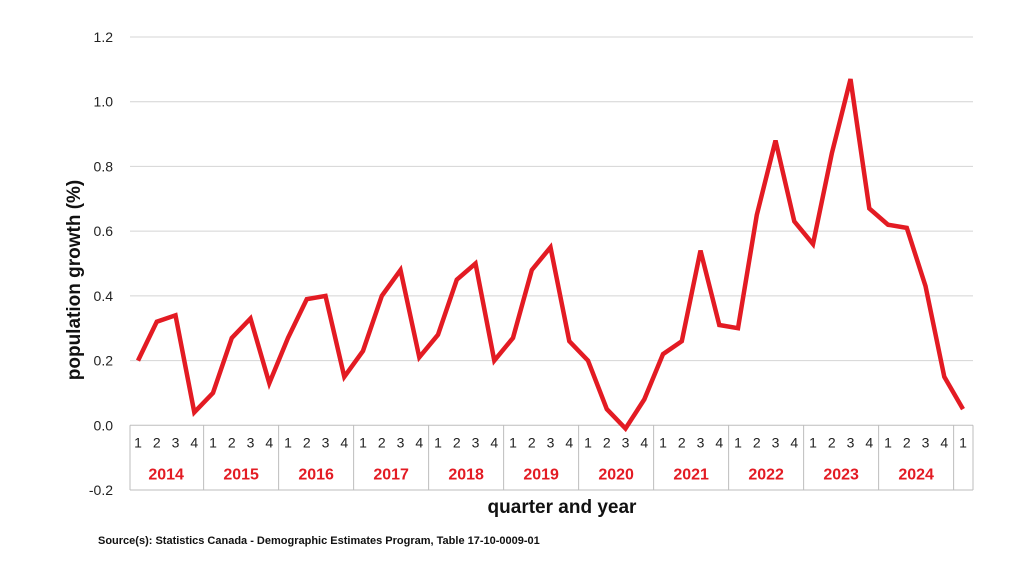  I want to click on y-tick-label: 1.2, so click(104, 37).